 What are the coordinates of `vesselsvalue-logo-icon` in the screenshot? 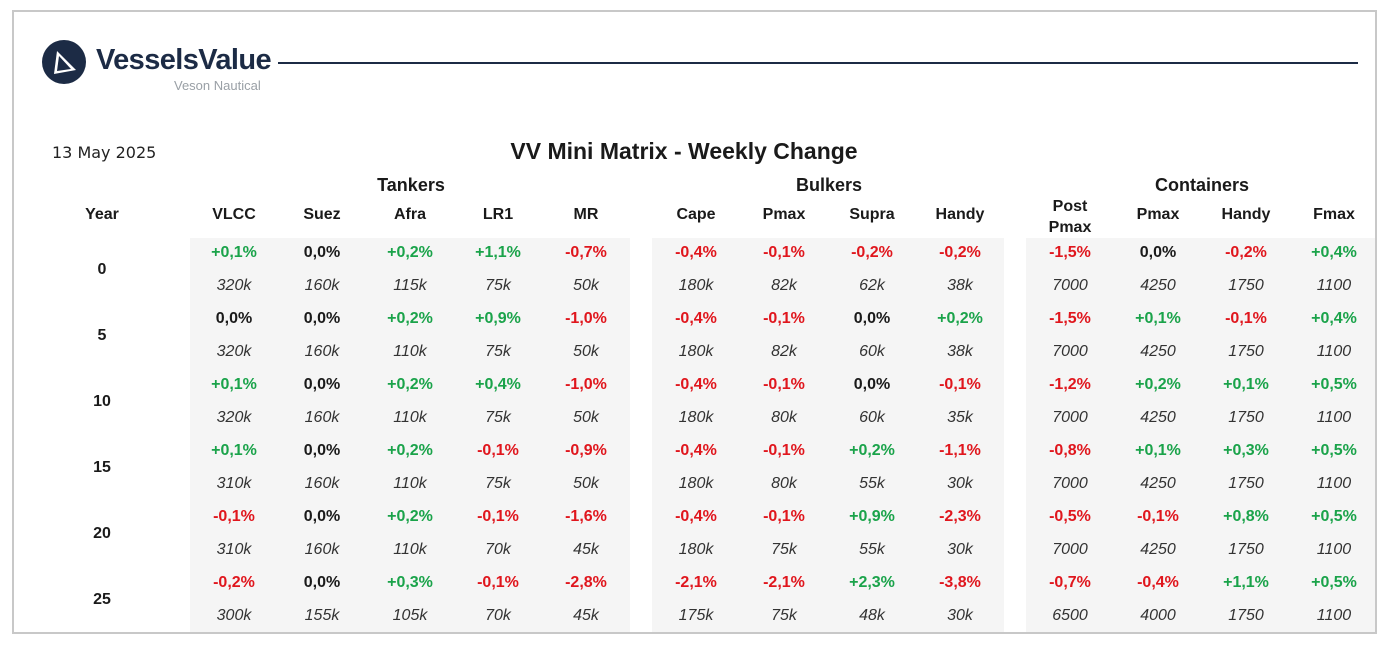 It's located at (64, 62).